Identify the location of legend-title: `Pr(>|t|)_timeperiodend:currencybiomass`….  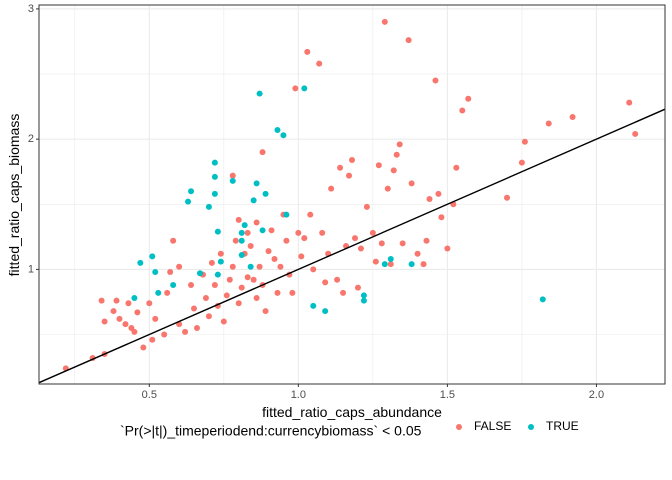
(271, 431).